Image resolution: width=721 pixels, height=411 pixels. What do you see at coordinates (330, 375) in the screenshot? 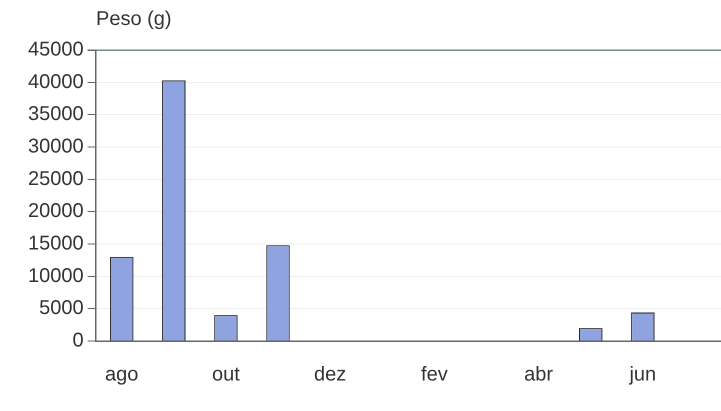
I see `x-tick-label: dez` at bounding box center [330, 375].